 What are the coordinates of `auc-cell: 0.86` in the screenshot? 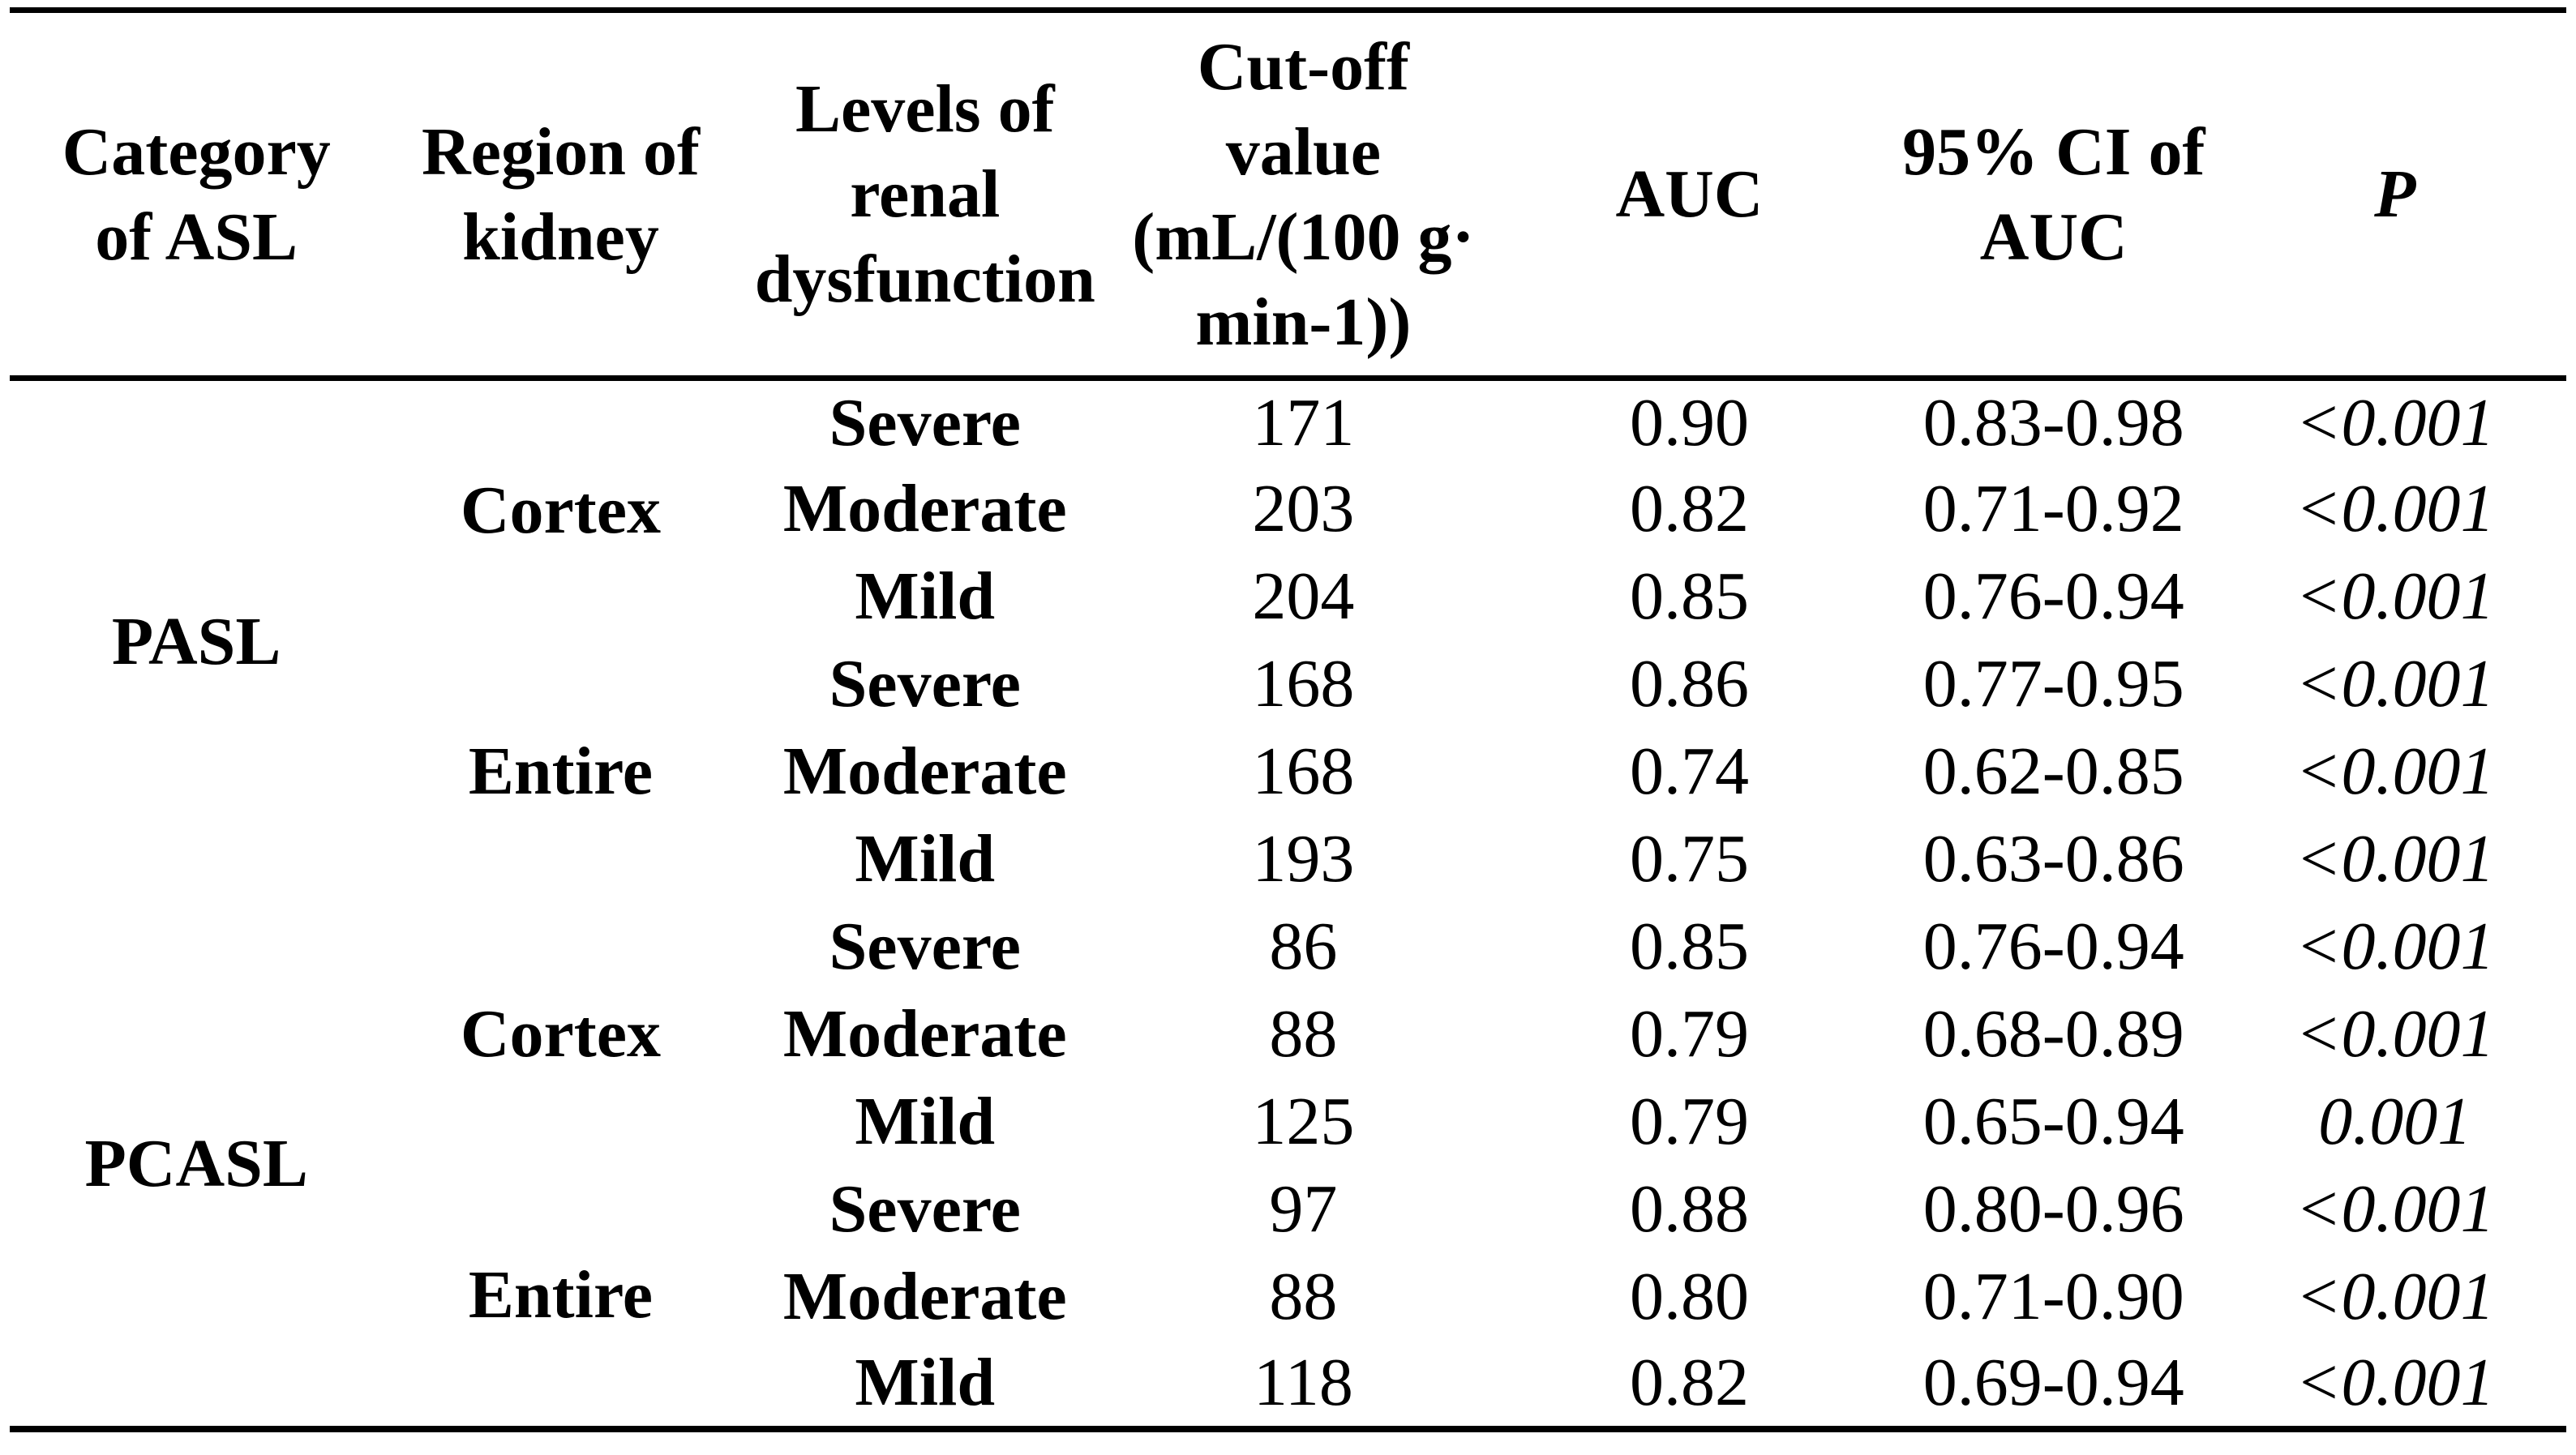 It's located at (1689, 684).